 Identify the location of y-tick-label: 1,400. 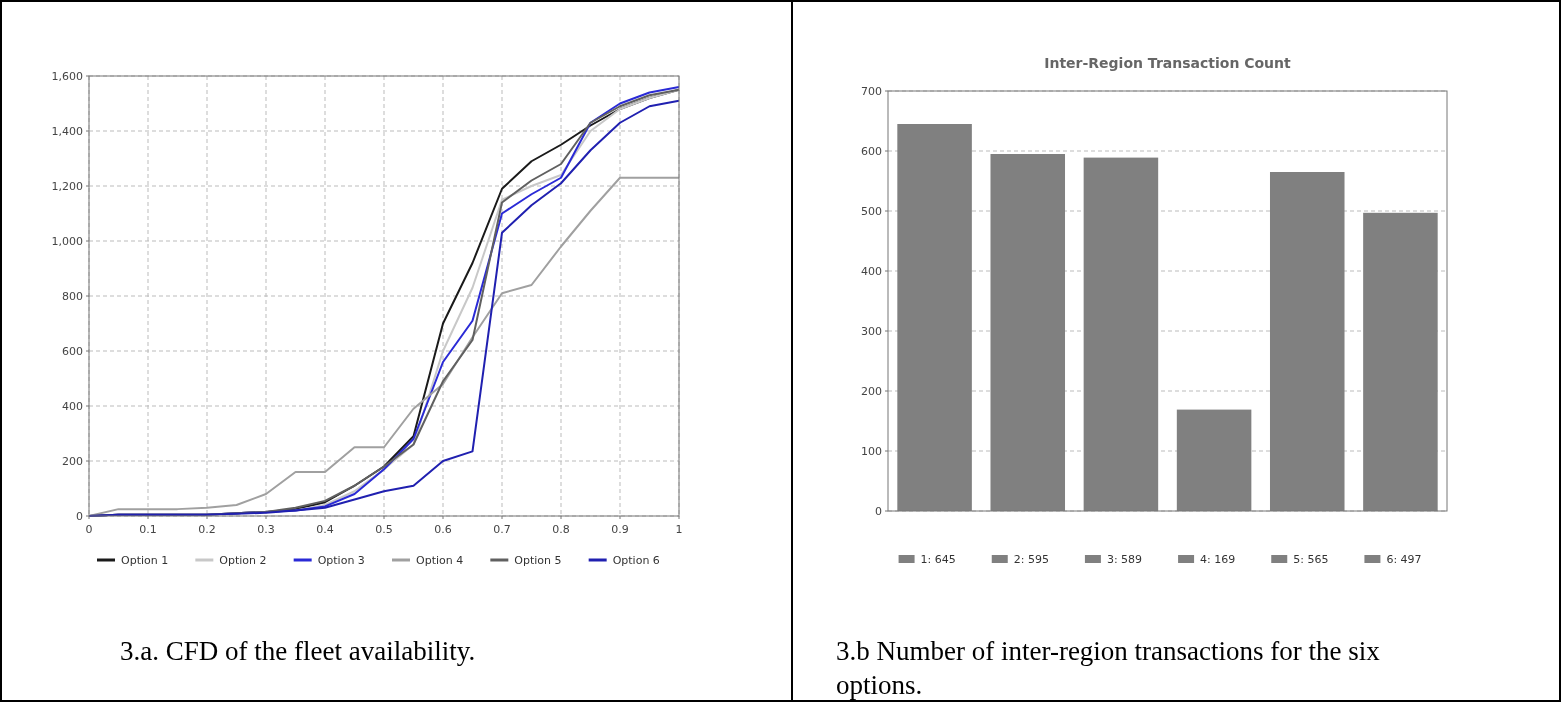
(67, 131).